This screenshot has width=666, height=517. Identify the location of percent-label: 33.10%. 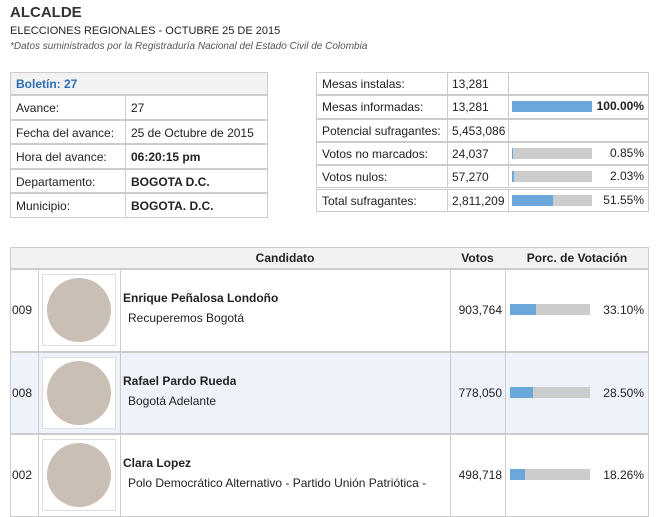
(623, 310).